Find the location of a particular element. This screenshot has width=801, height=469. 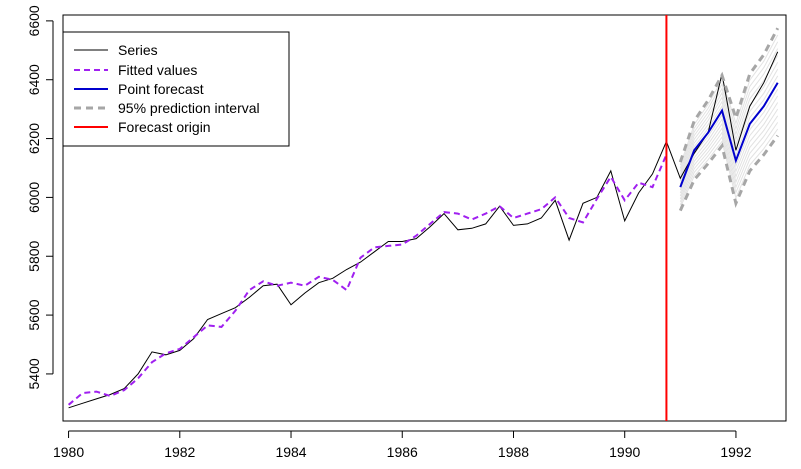

point-forecast-line is located at coordinates (729, 135).